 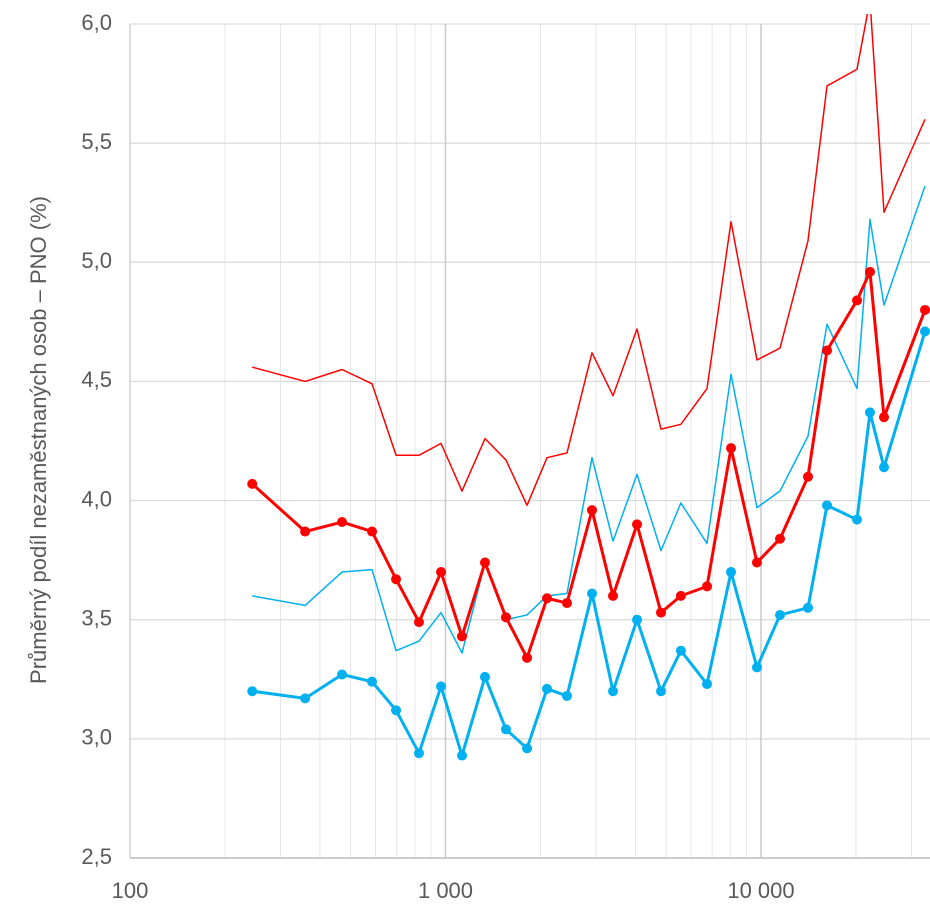 I want to click on y-tick-label: 5,5, so click(x=96, y=141).